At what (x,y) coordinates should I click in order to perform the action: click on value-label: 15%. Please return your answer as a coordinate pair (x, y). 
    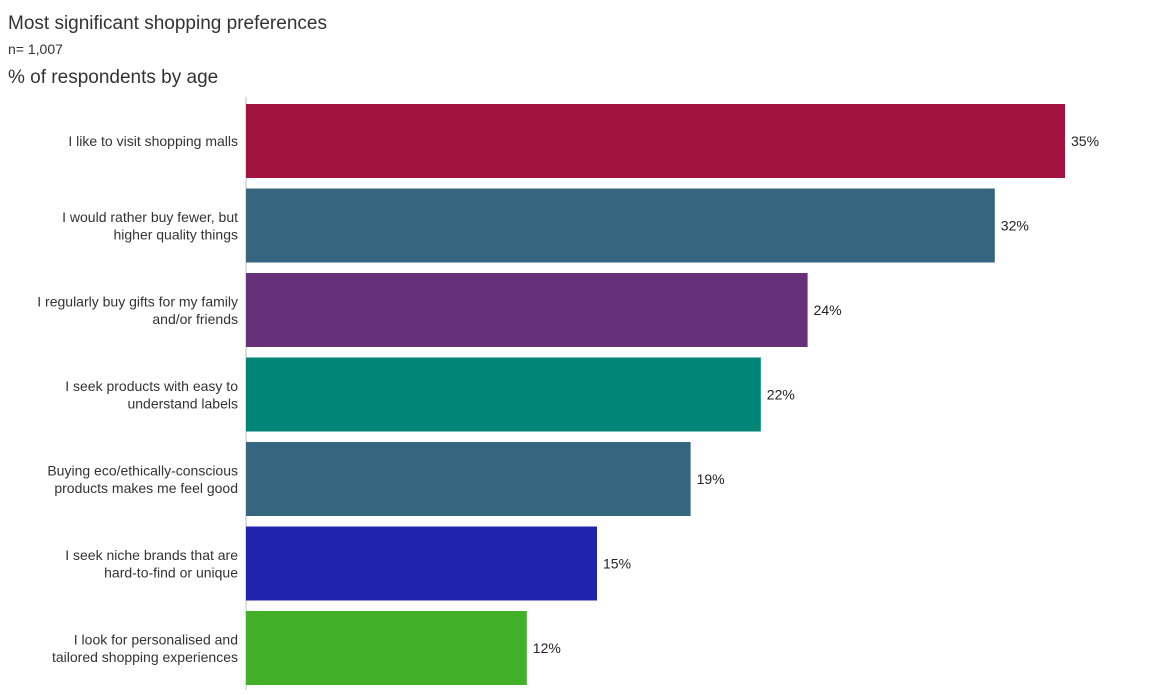
    Looking at the image, I should click on (617, 564).